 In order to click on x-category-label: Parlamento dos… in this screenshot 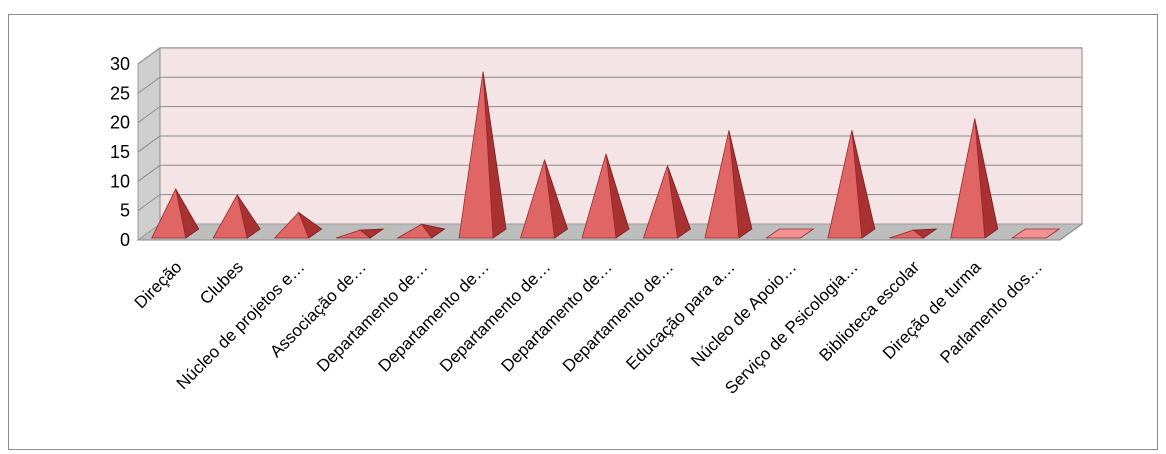, I will do `click(991, 312)`.